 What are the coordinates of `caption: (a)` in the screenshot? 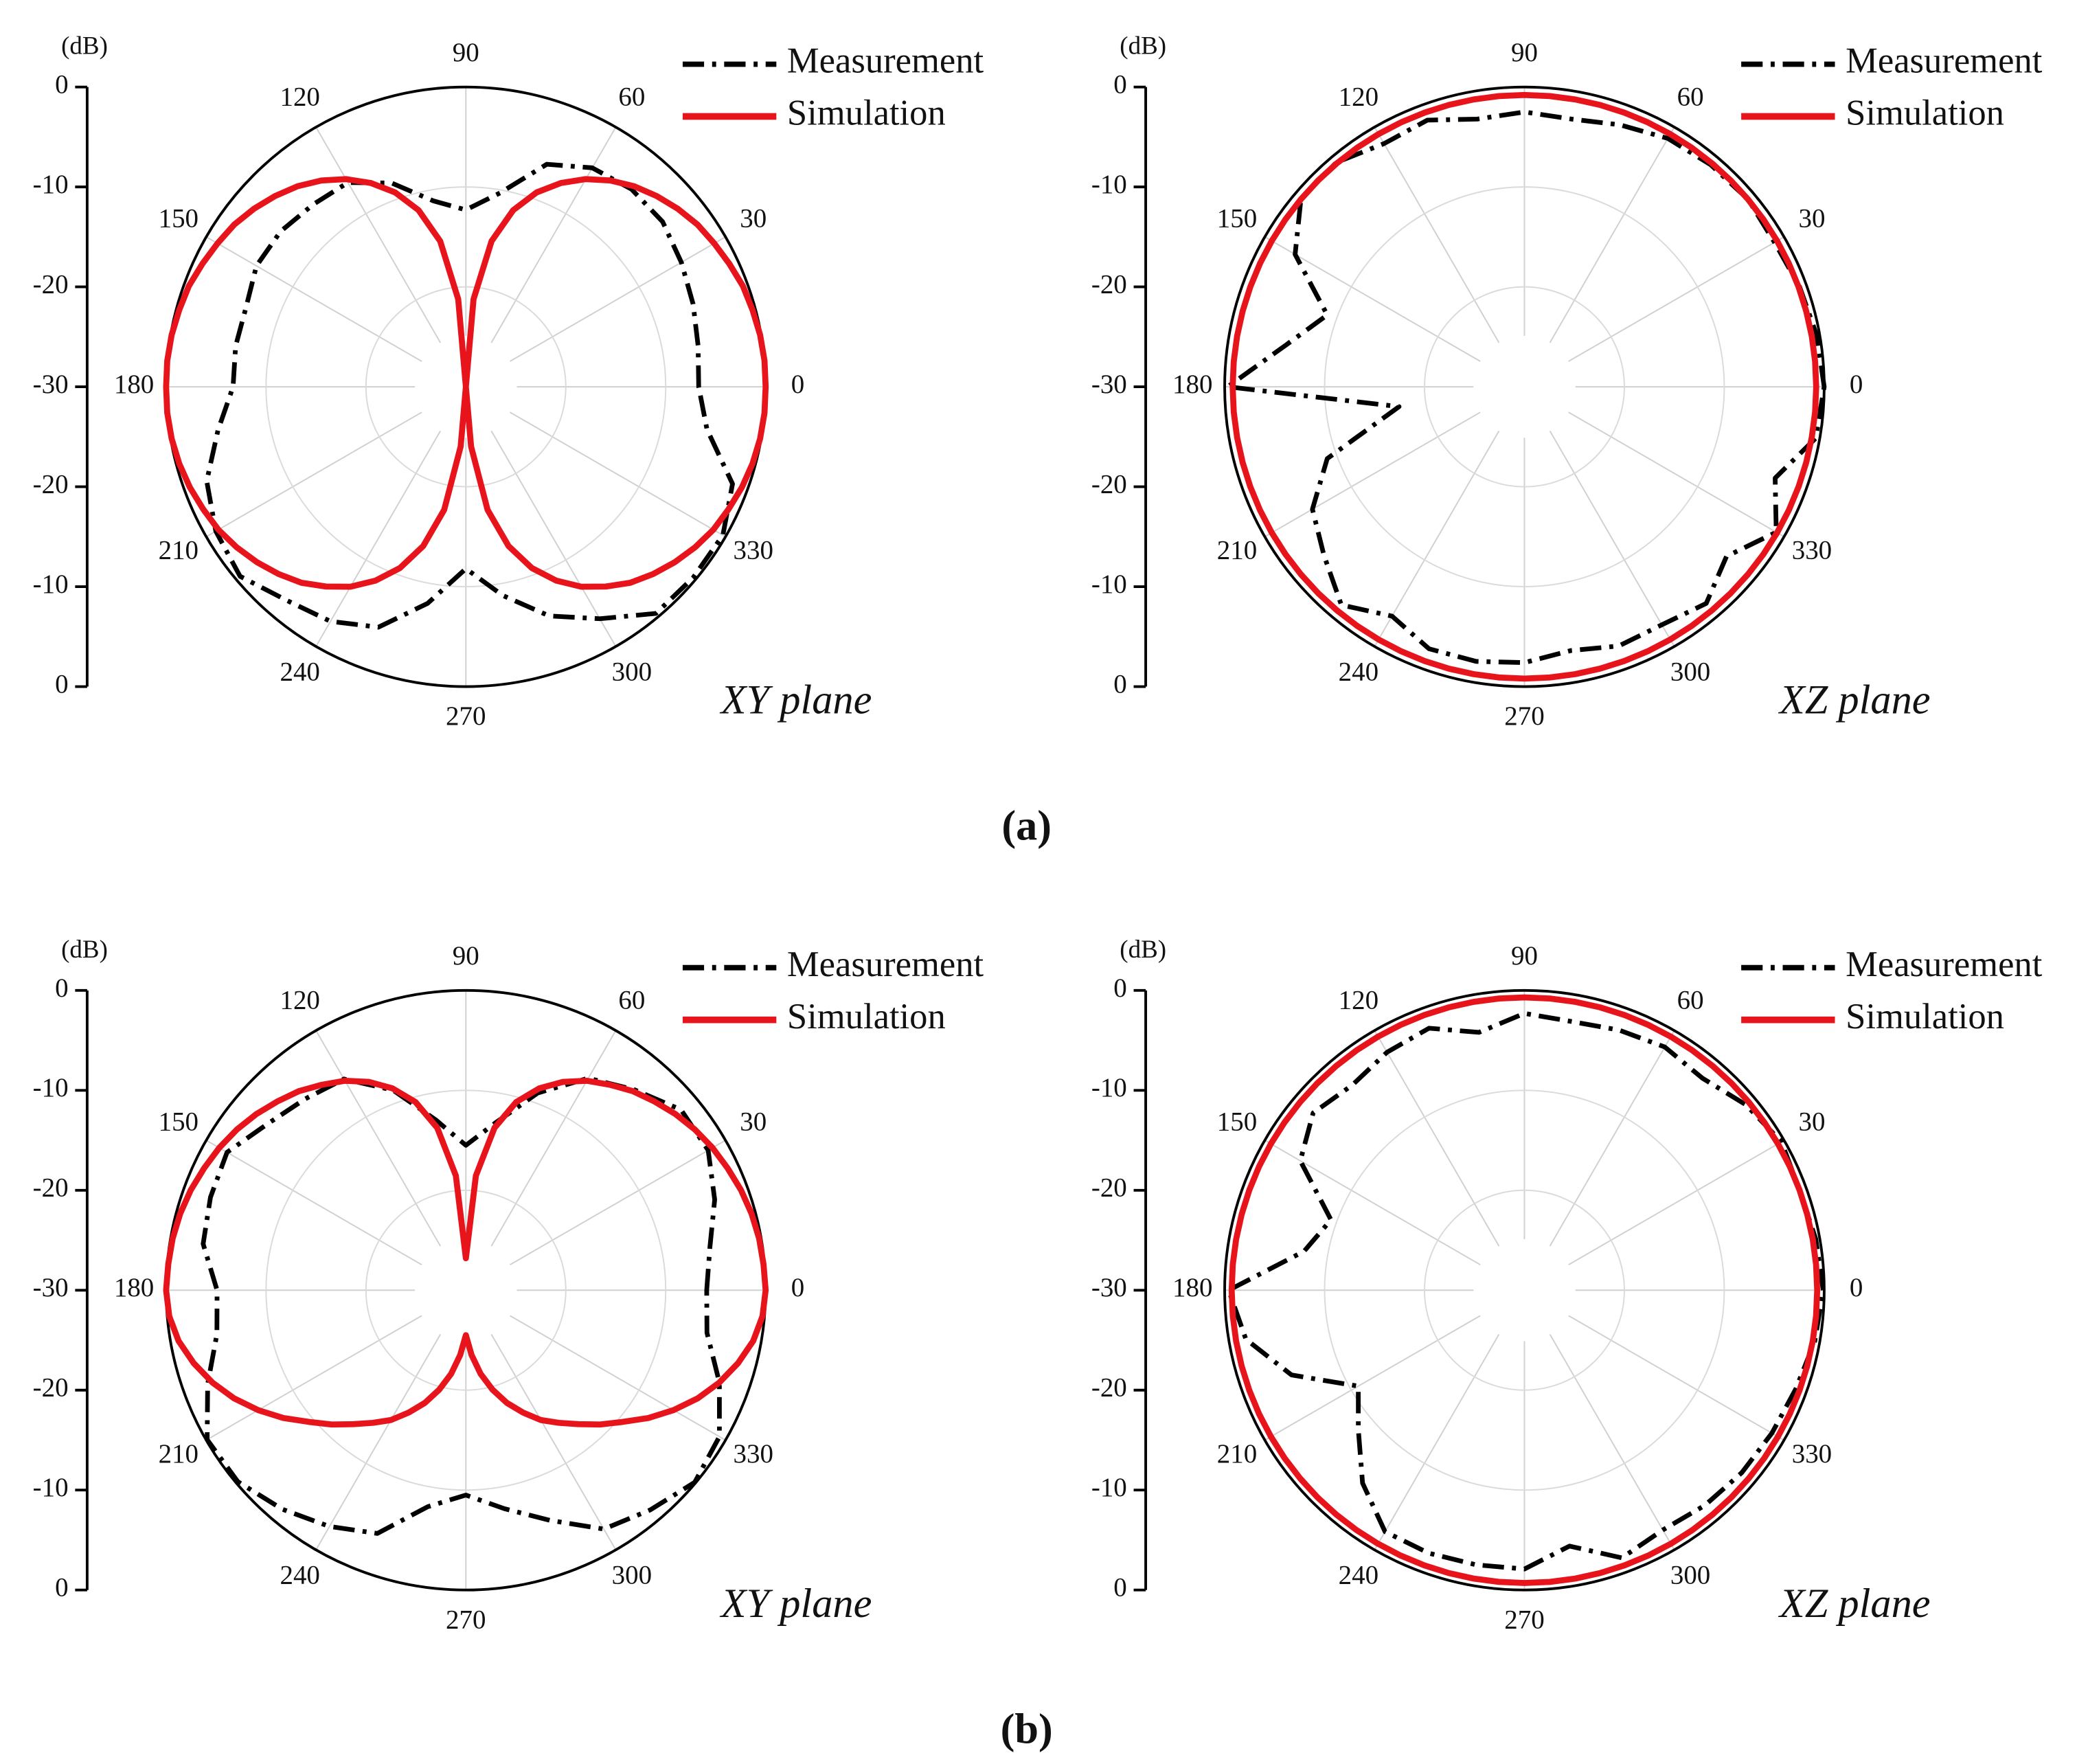 It's located at (1026, 826).